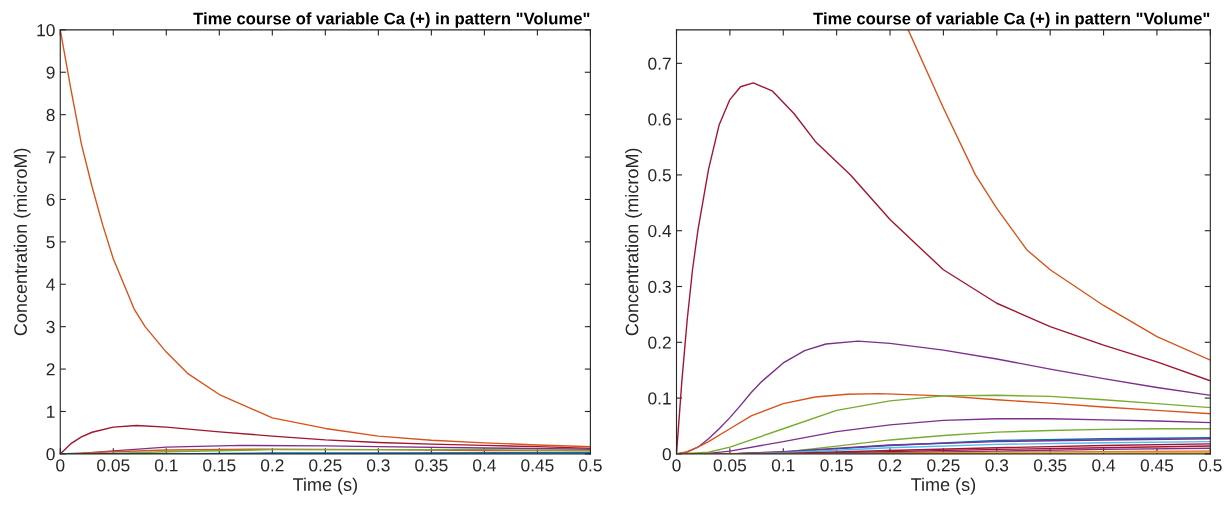 This screenshot has width=1230, height=506. Describe the element at coordinates (50, 327) in the screenshot. I see `y-tick-label: 3` at that location.